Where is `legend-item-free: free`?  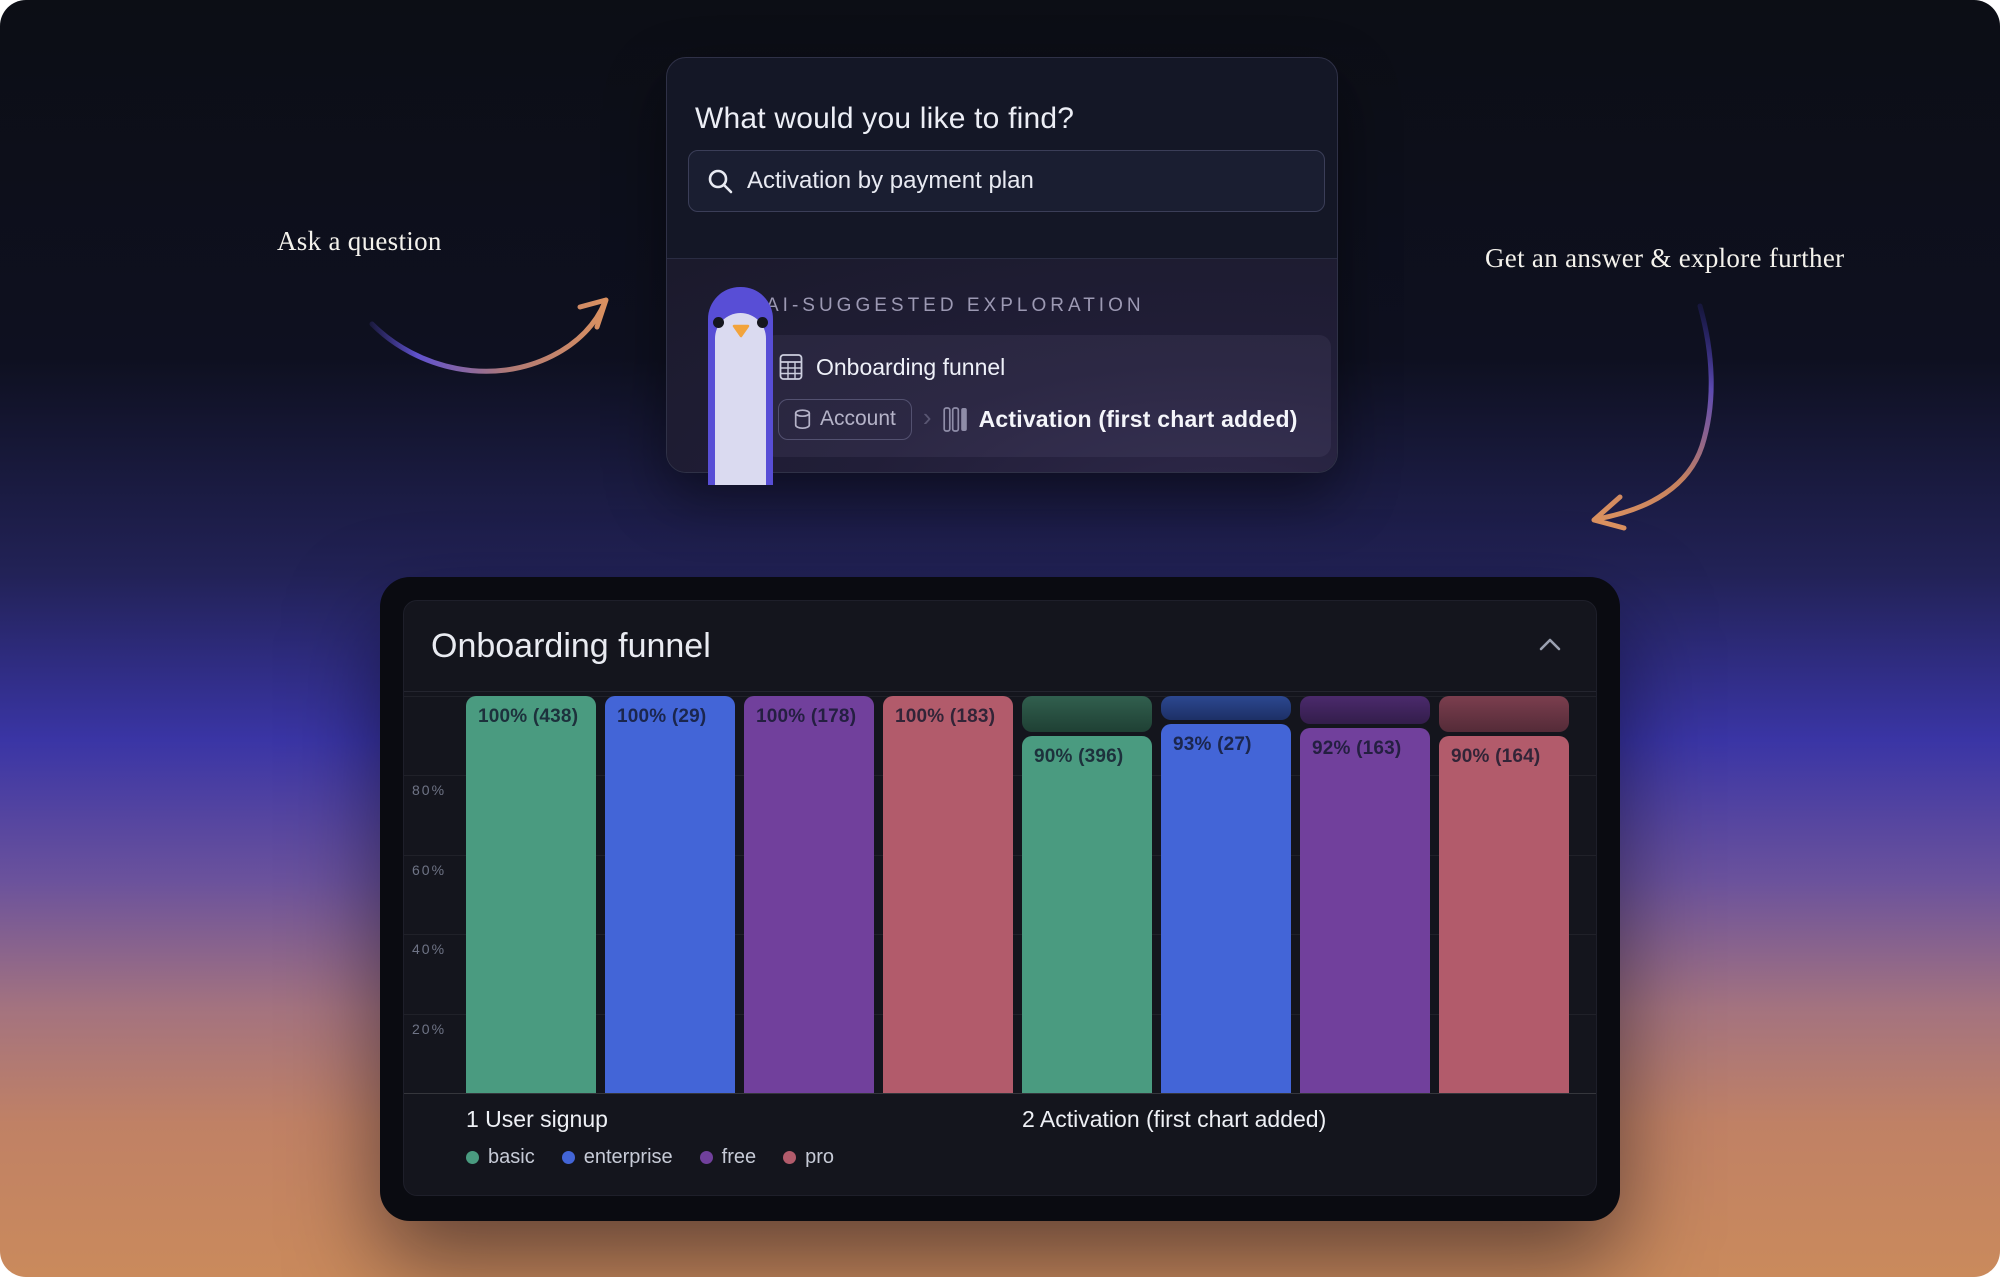 legend-item-free: free is located at coordinates (728, 1157).